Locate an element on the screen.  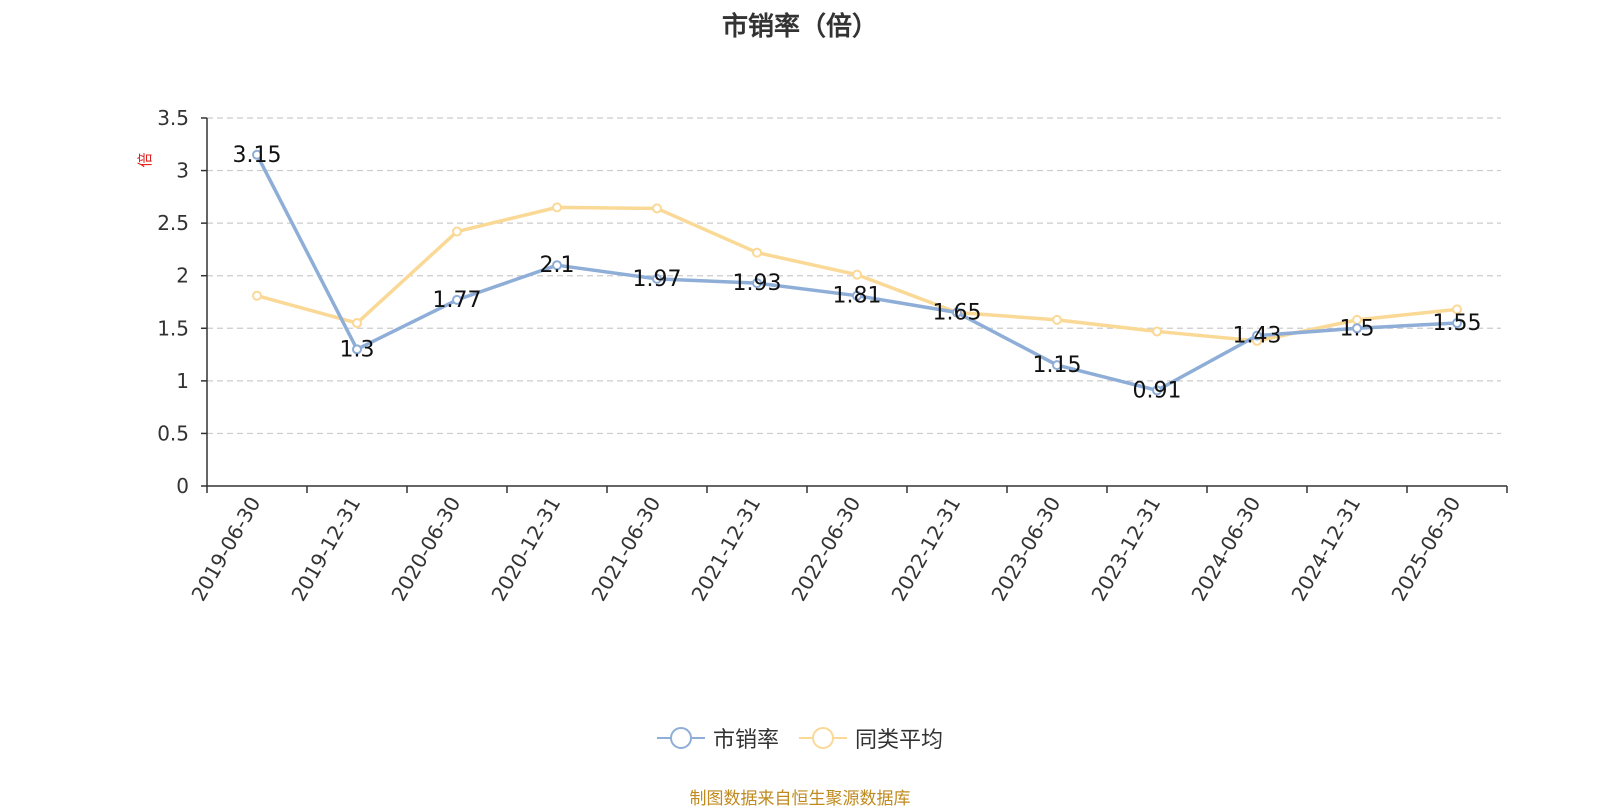
data-label: 1.5 is located at coordinates (1357, 328).